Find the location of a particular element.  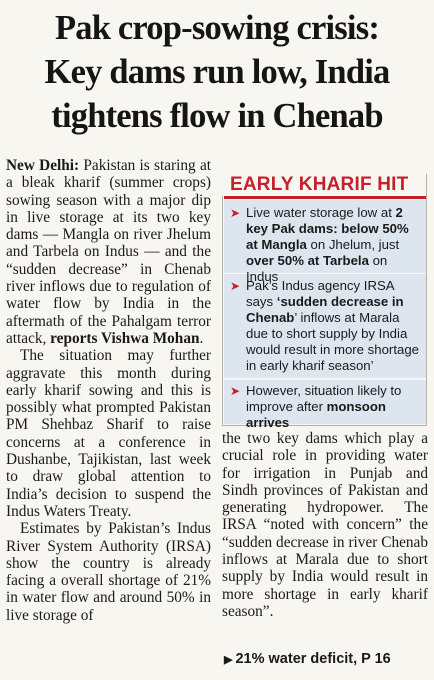

continued-reference-text: 21% water deficit, P 16 is located at coordinates (313, 659).